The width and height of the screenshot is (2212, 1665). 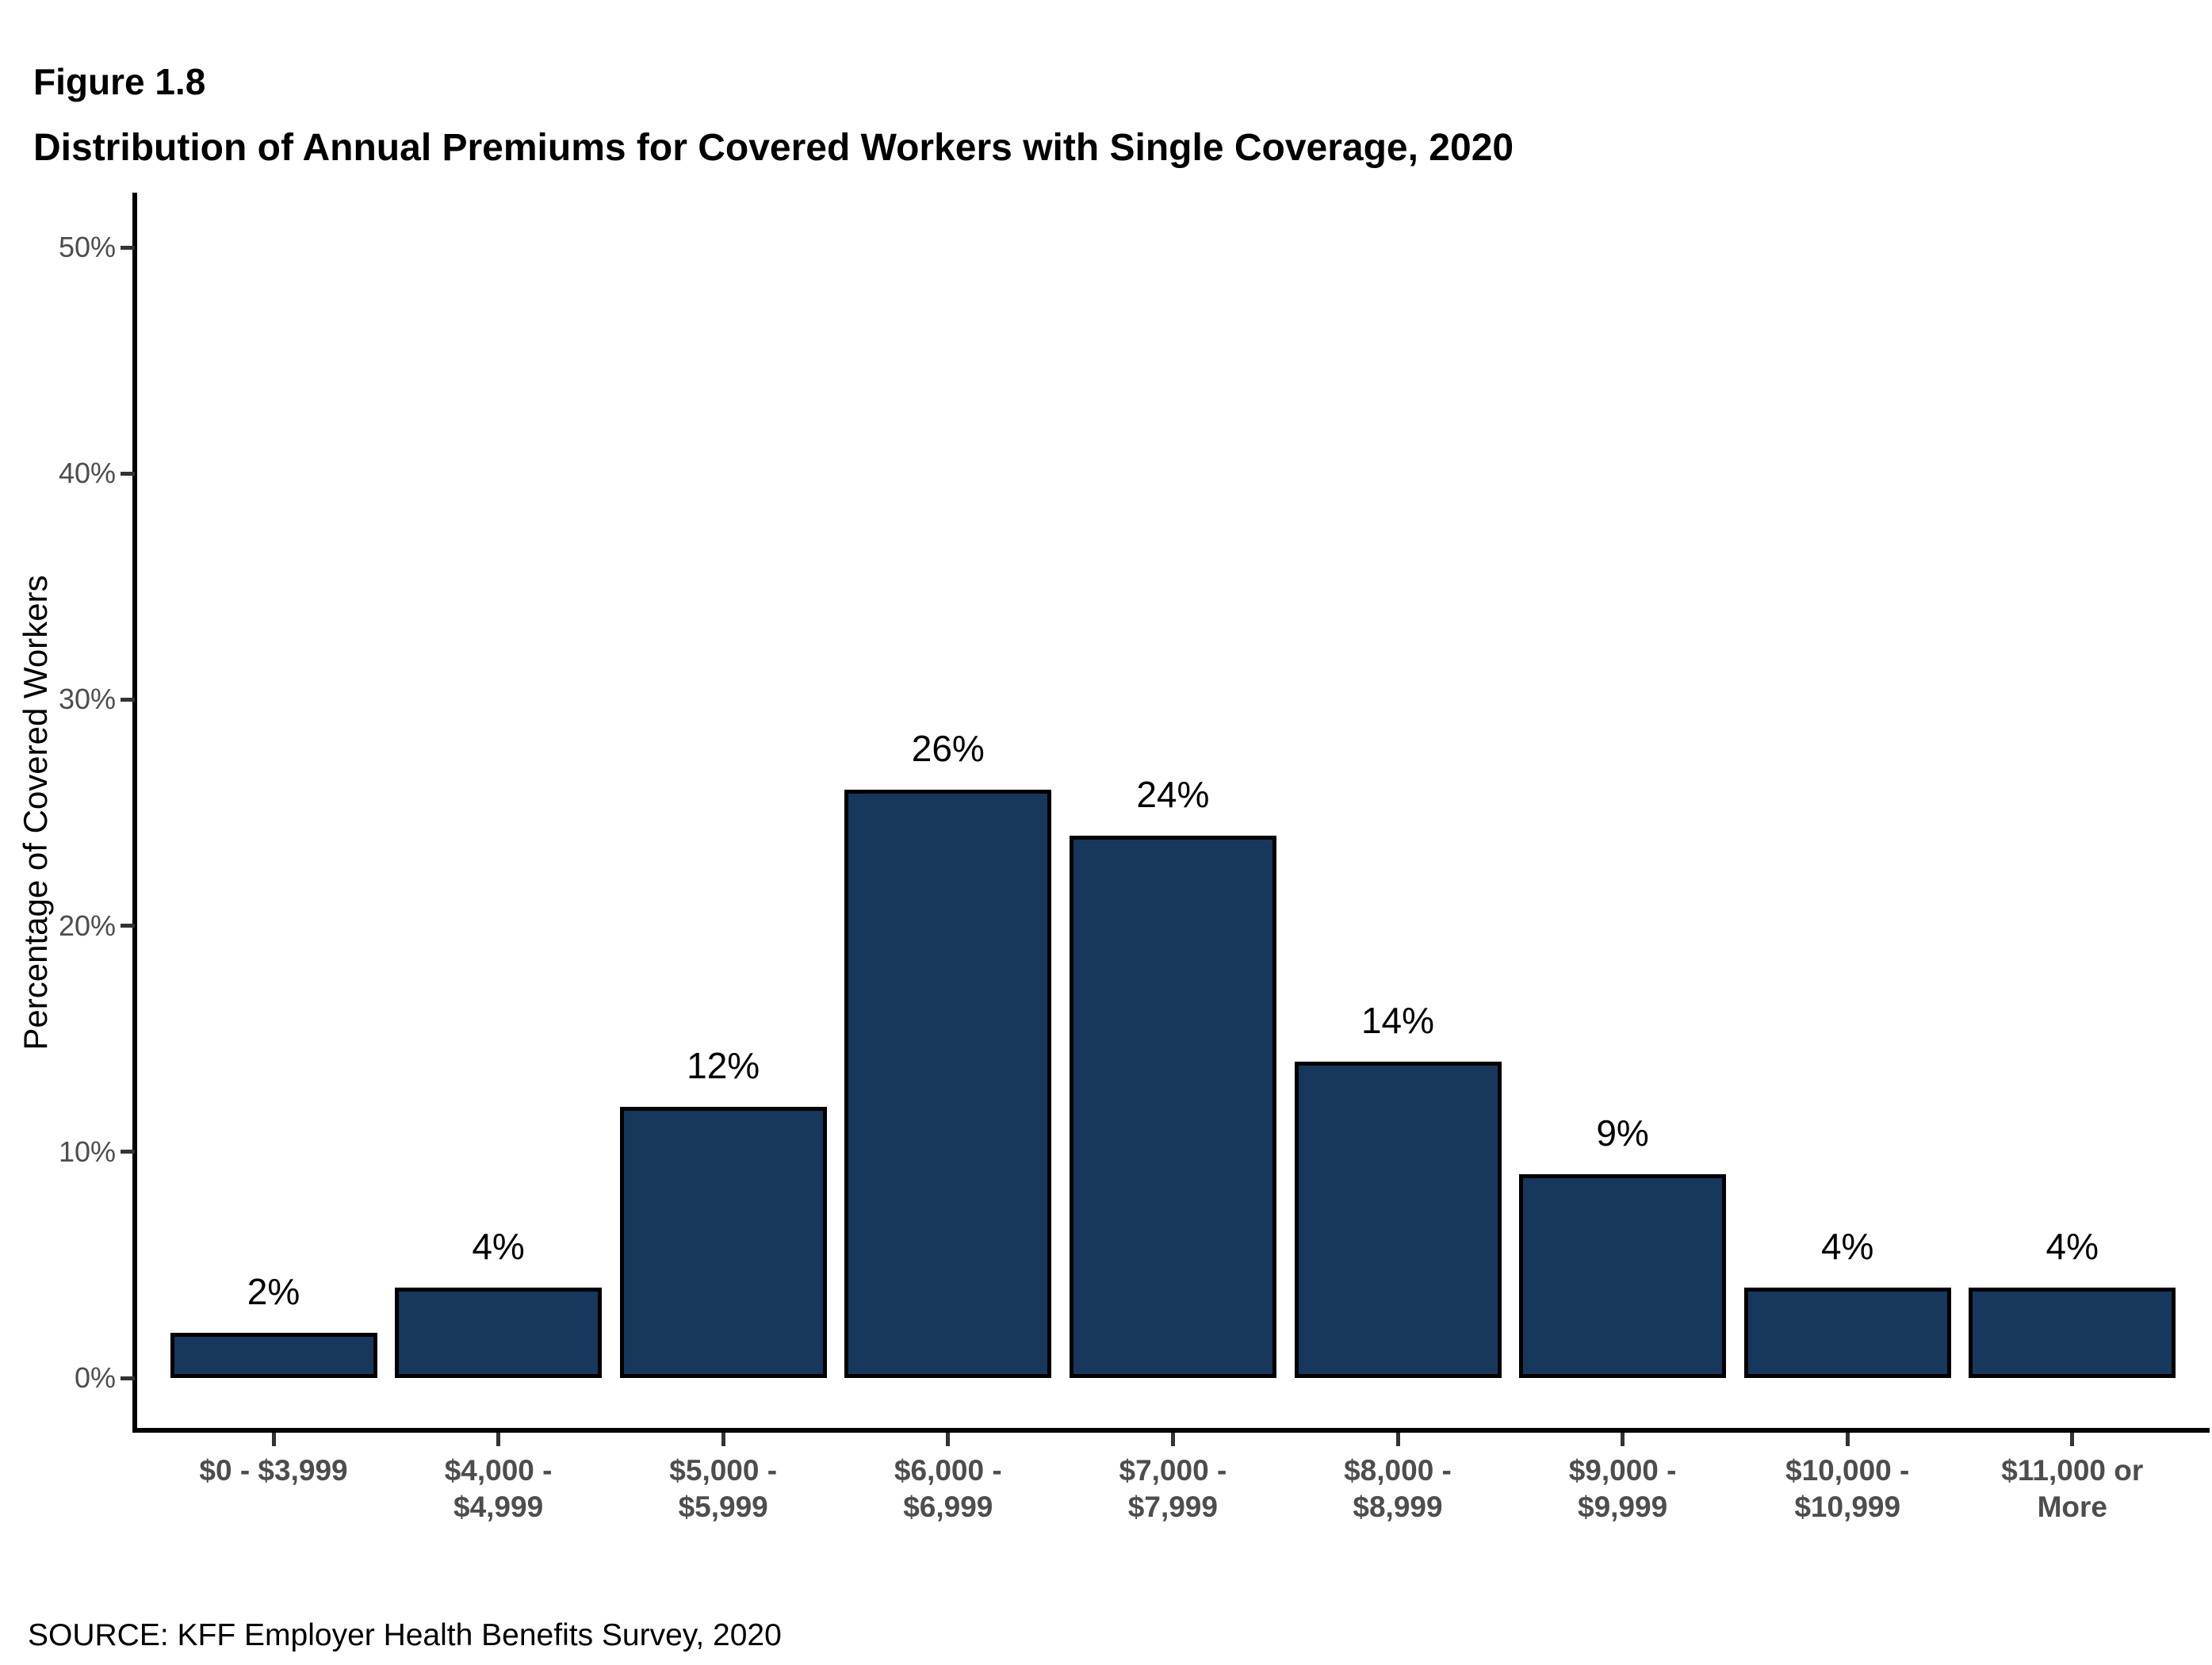 What do you see at coordinates (87, 699) in the screenshot?
I see `y-tick-label: 30%` at bounding box center [87, 699].